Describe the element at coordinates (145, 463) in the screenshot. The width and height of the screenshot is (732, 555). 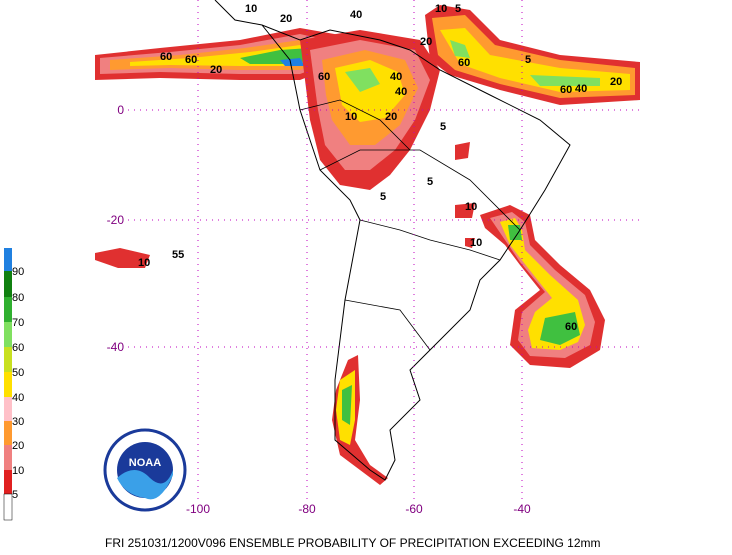
I see `logo-text: NOAA` at that location.